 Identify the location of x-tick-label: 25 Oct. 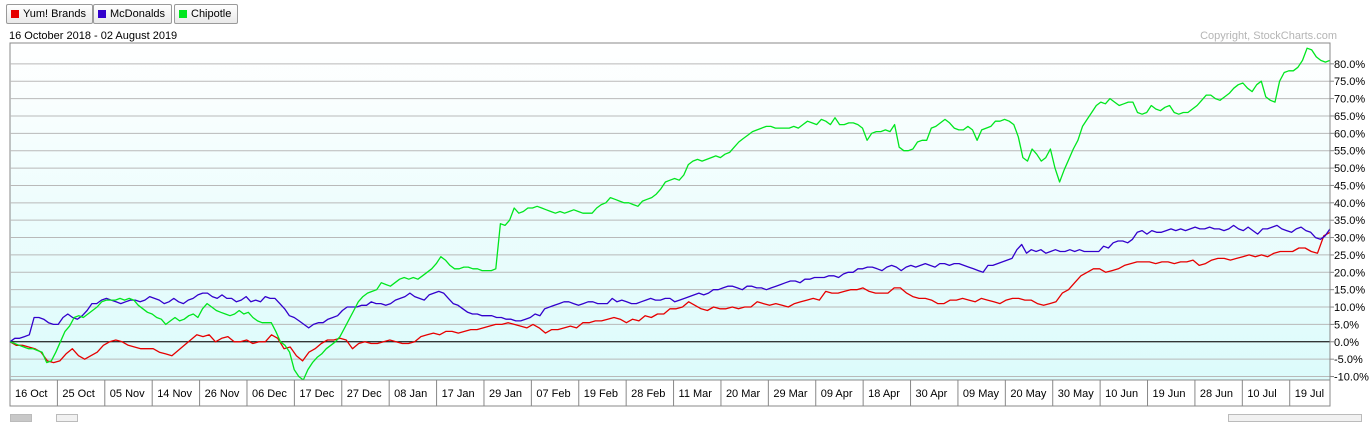
(78, 394).